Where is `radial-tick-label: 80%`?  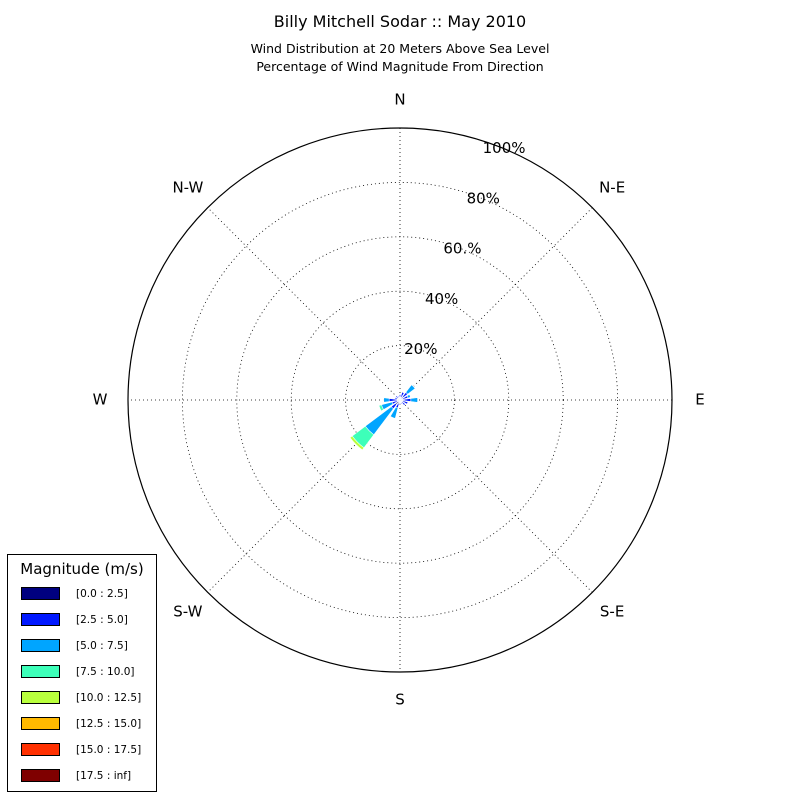
radial-tick-label: 80% is located at coordinates (483, 198).